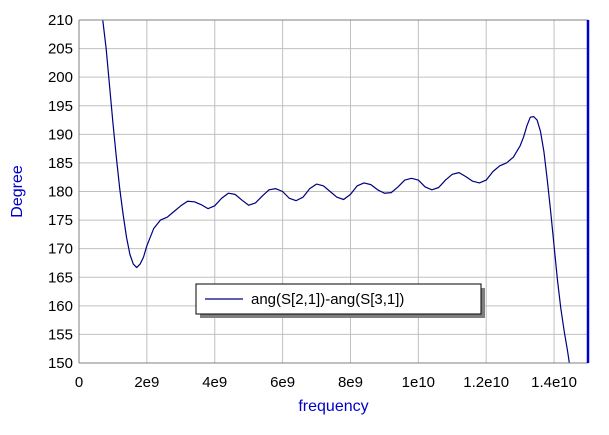 The image size is (609, 435). What do you see at coordinates (17, 191) in the screenshot?
I see `y-axis-label: Degree` at bounding box center [17, 191].